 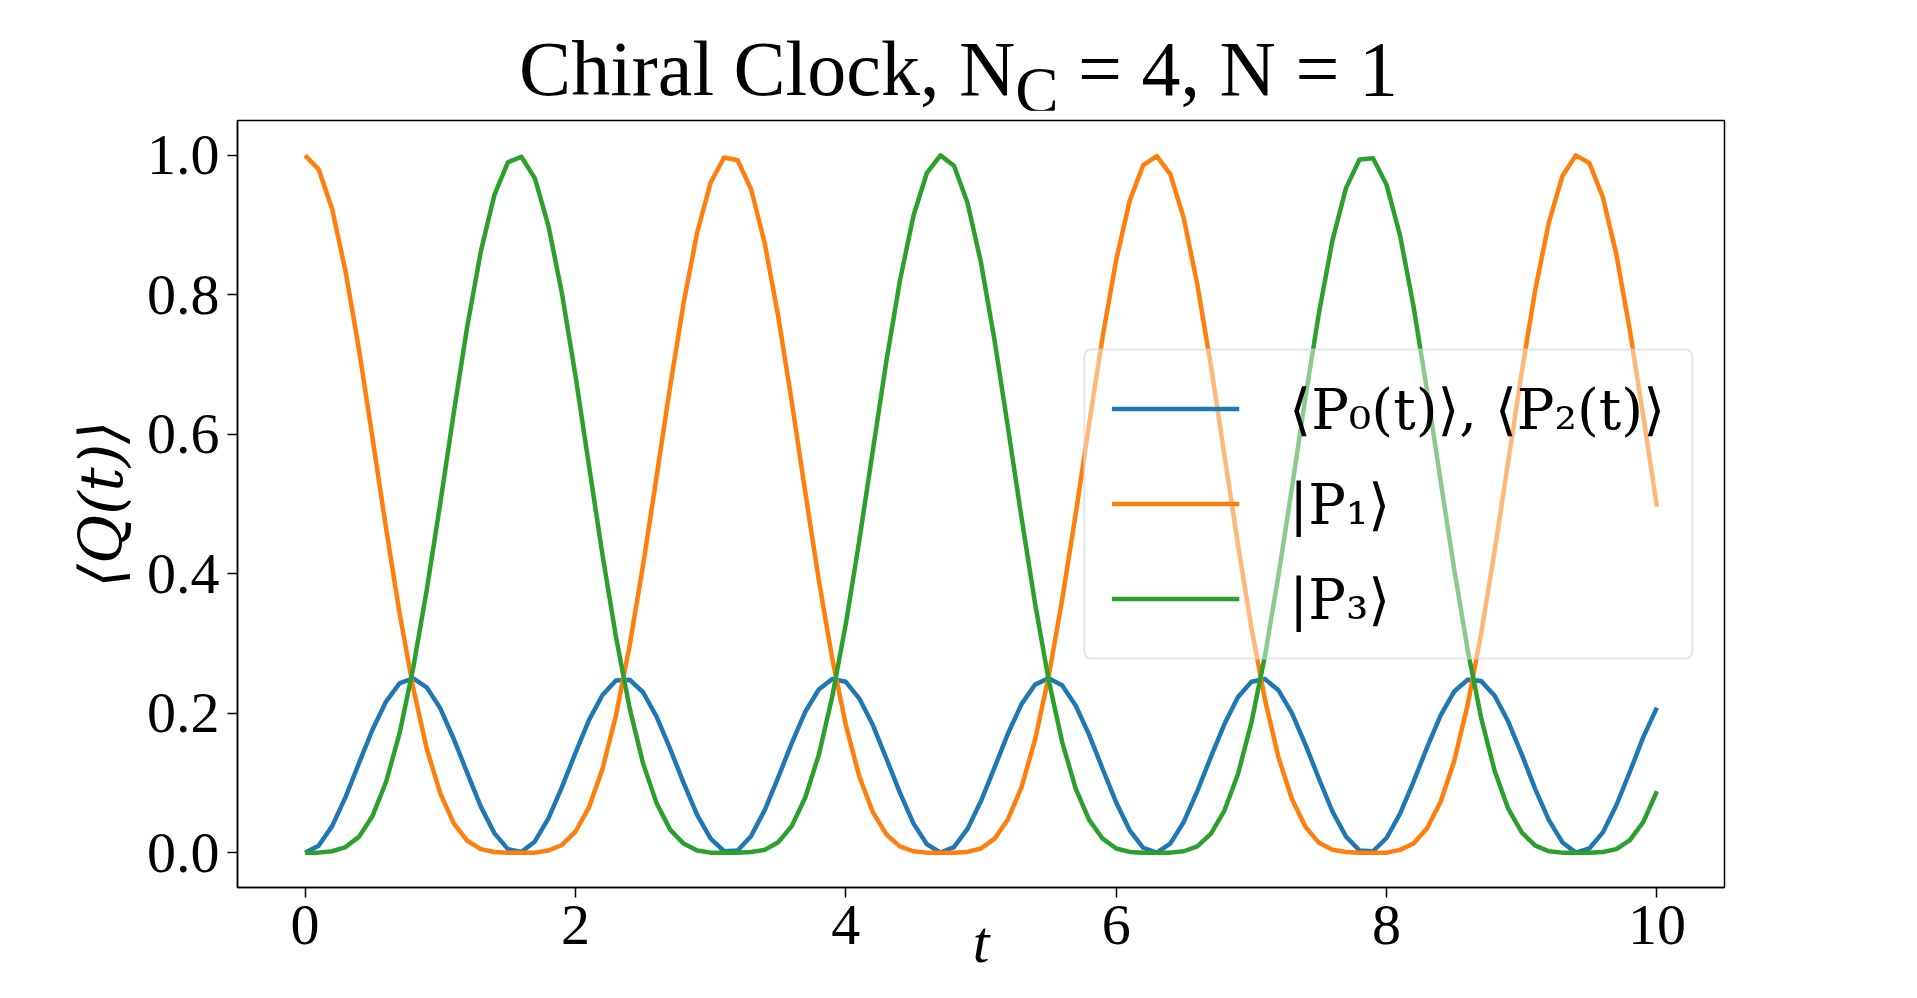 I want to click on y-tick-label: 0.6, so click(x=183, y=434).